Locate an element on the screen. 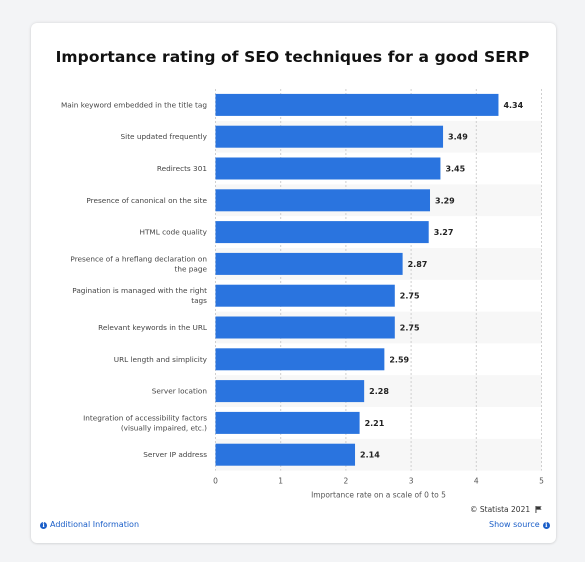 This screenshot has height=562, width=585. value-label: 3.29 is located at coordinates (445, 200).